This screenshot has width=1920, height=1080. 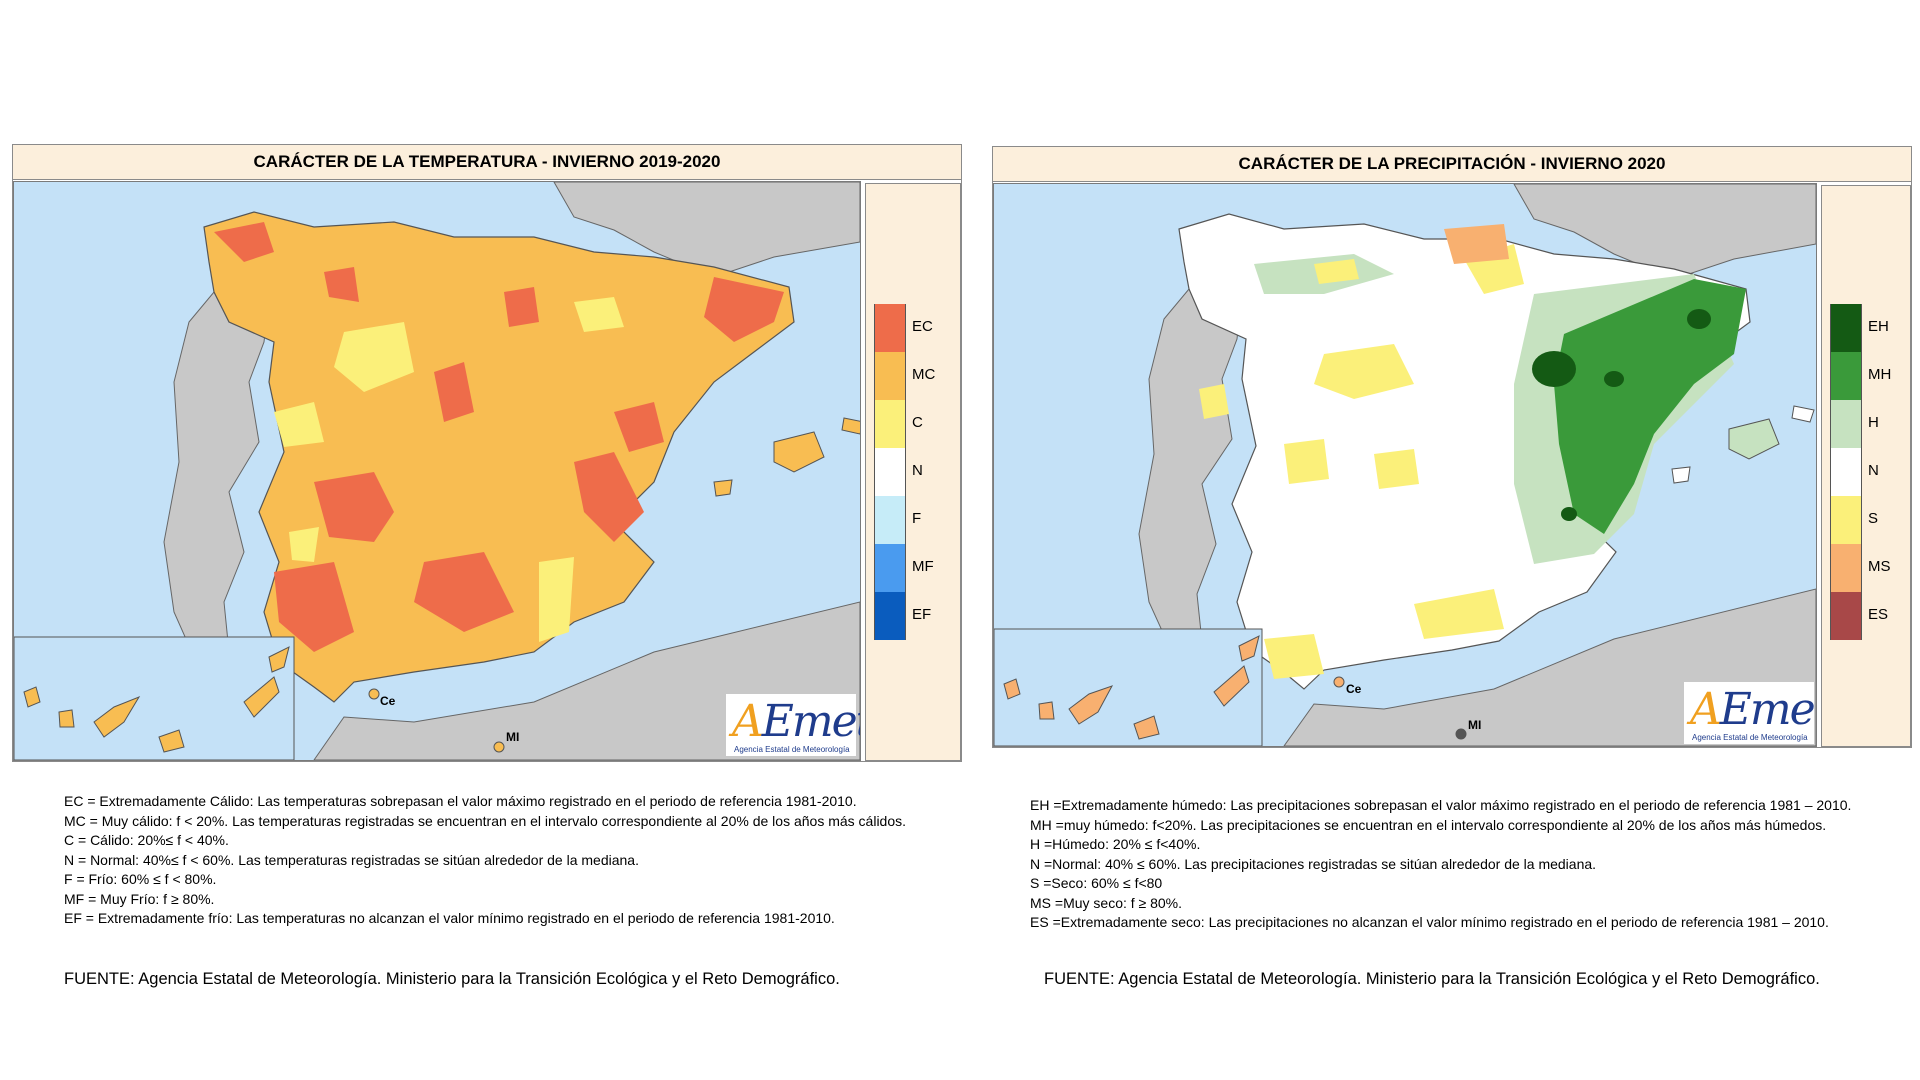 I want to click on legend-item-h: H, so click(x=1875, y=424).